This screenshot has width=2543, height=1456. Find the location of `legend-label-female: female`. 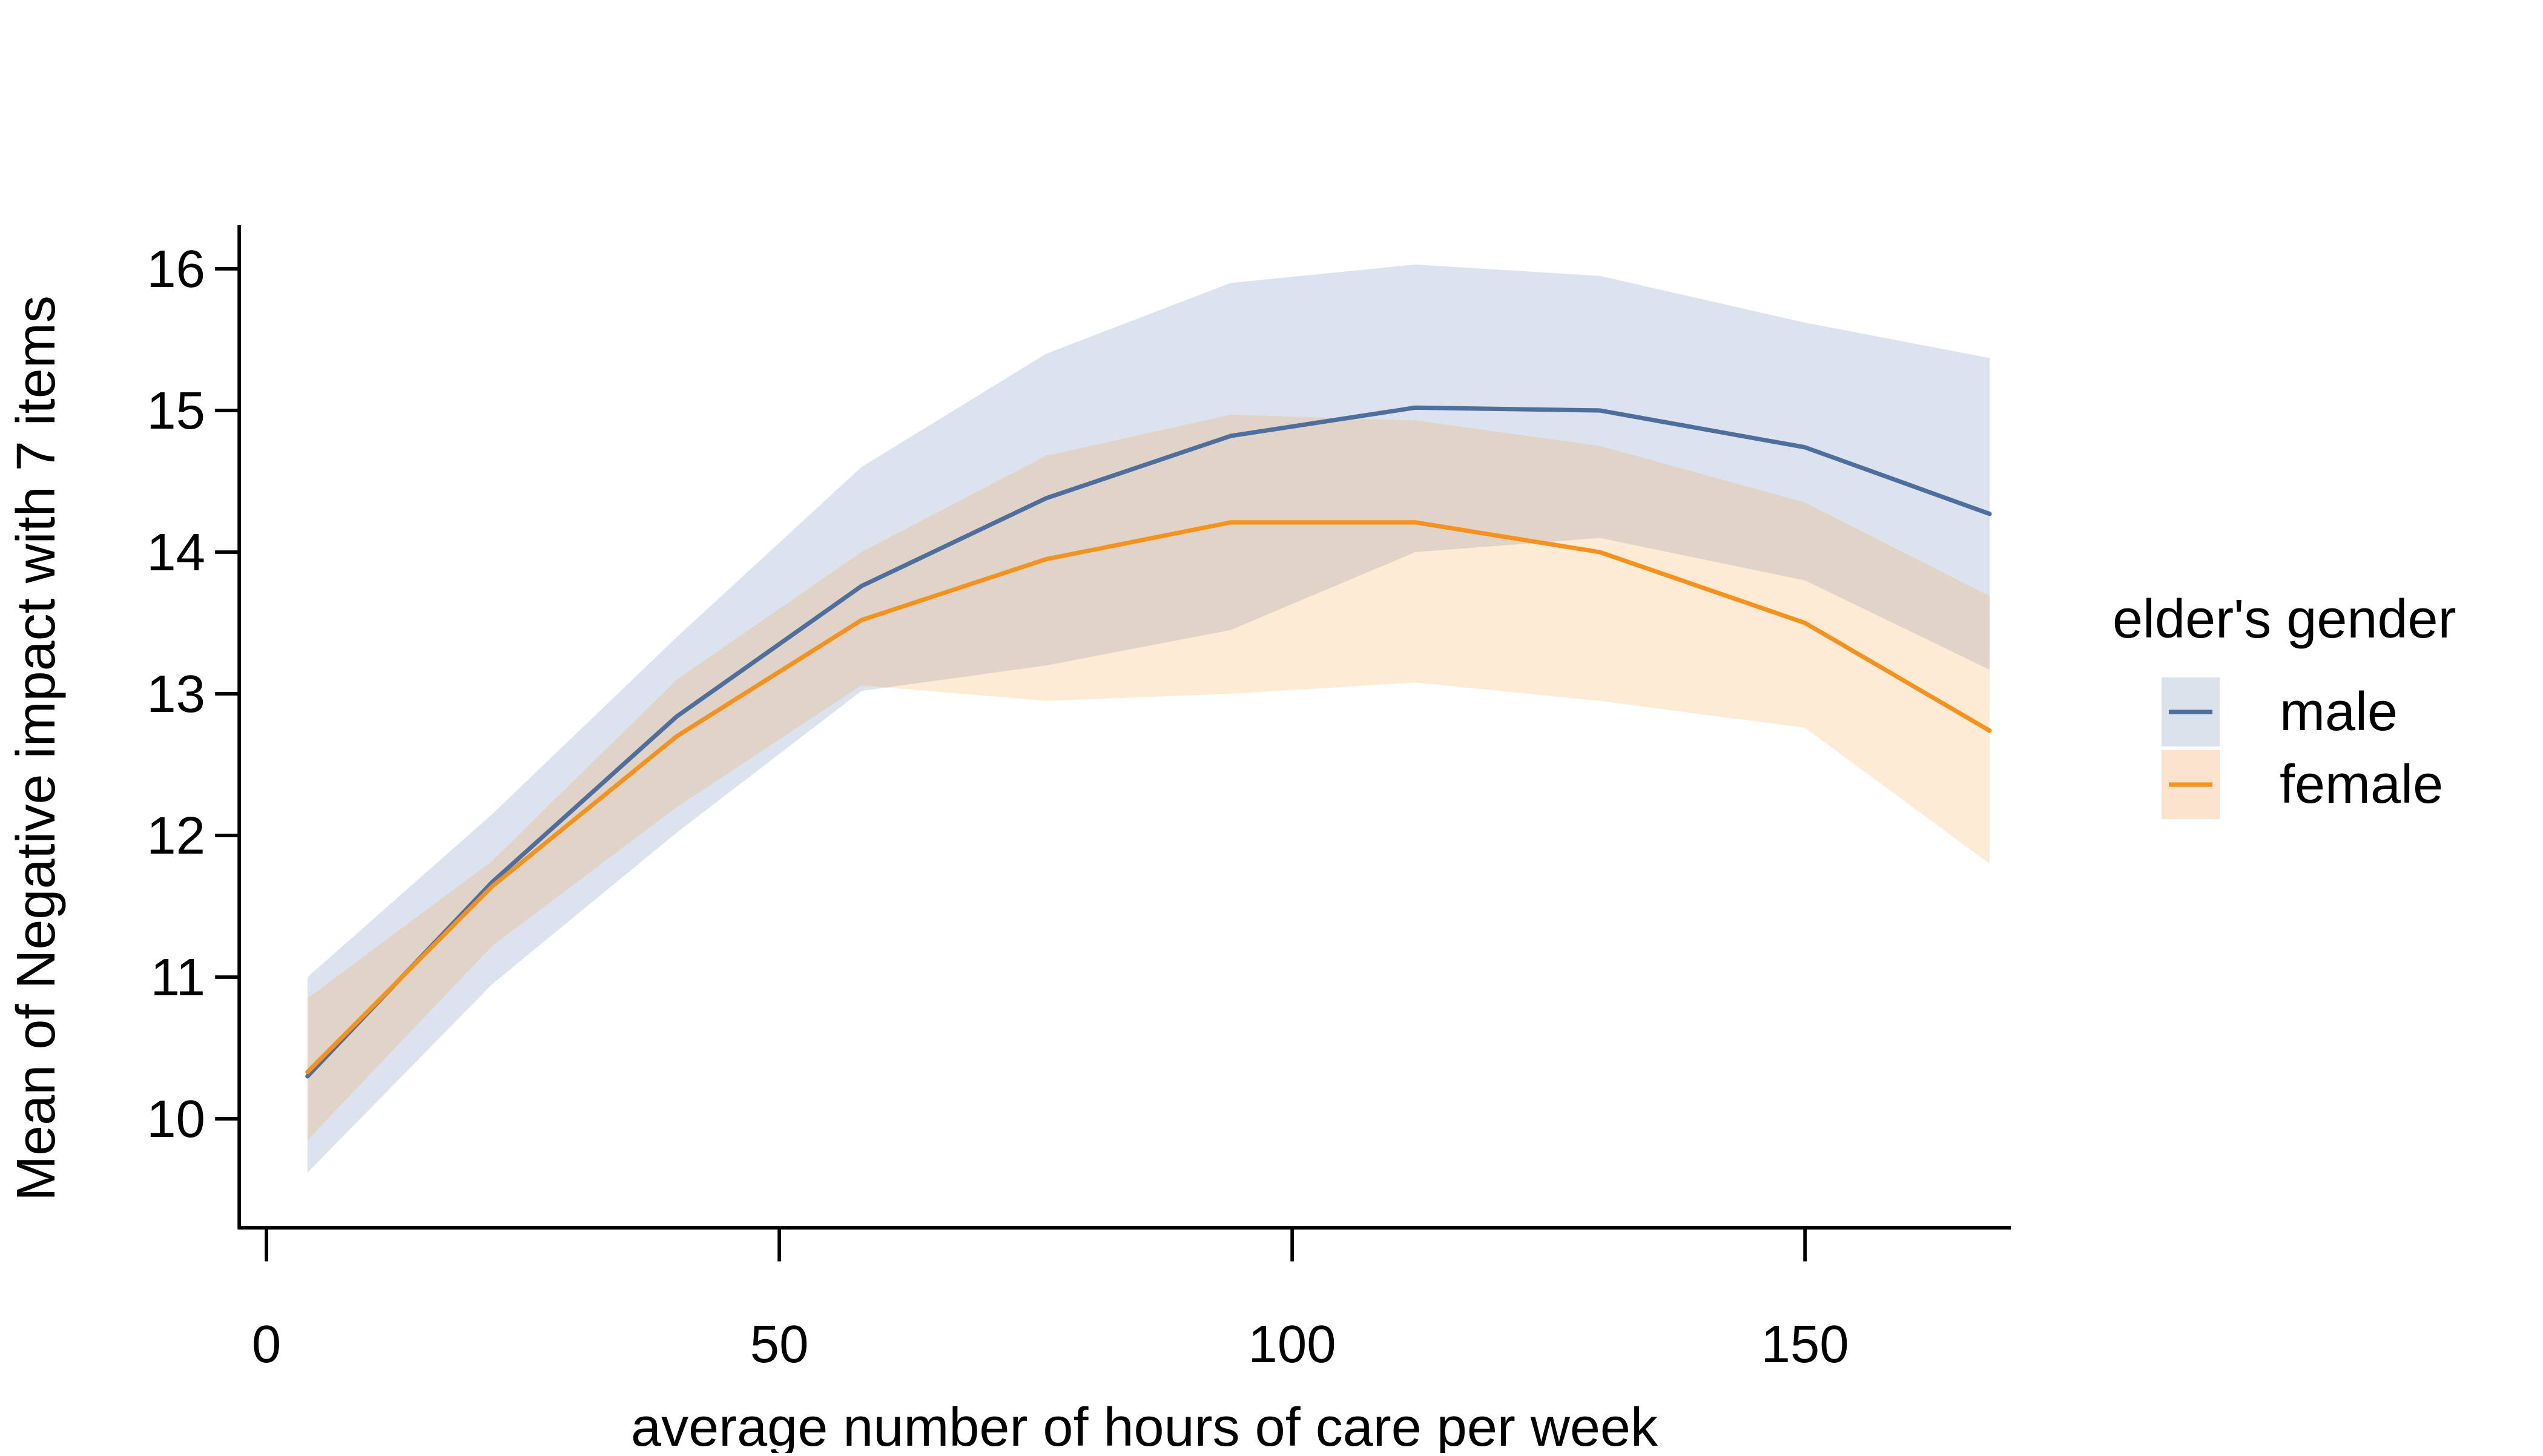

legend-label-female: female is located at coordinates (2361, 785).